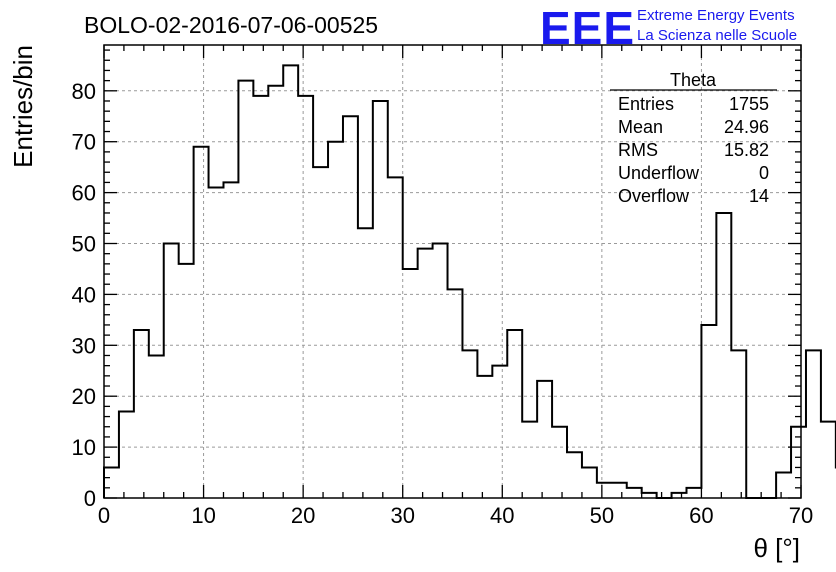 This screenshot has width=836, height=572. Describe the element at coordinates (587, 28) in the screenshot. I see `eee-logo-letters: EEE` at that location.